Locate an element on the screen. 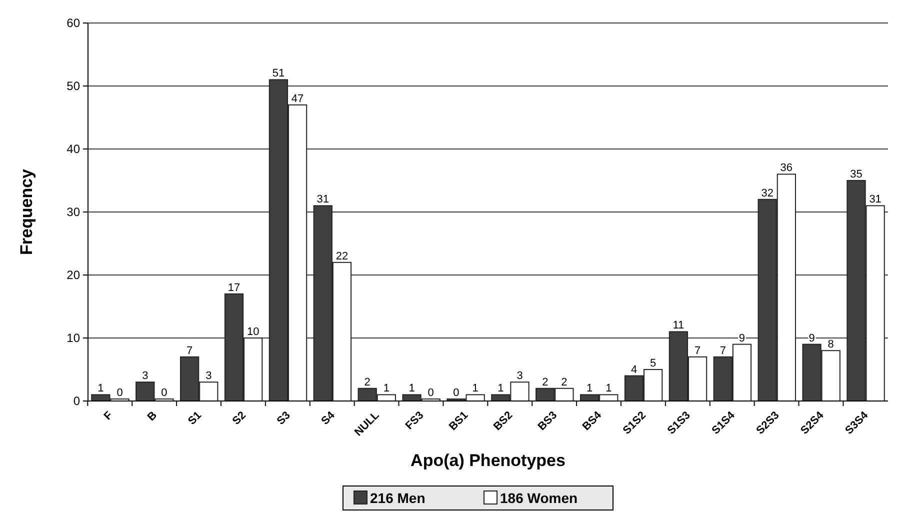  data-label: 47 is located at coordinates (297, 98).